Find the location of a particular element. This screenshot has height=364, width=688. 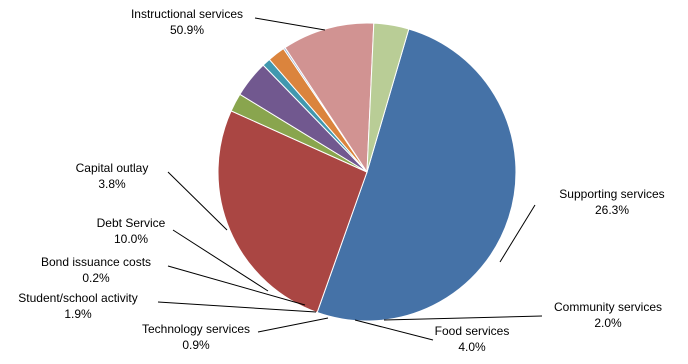

slice-label-food-services: Food services is located at coordinates (472, 331).